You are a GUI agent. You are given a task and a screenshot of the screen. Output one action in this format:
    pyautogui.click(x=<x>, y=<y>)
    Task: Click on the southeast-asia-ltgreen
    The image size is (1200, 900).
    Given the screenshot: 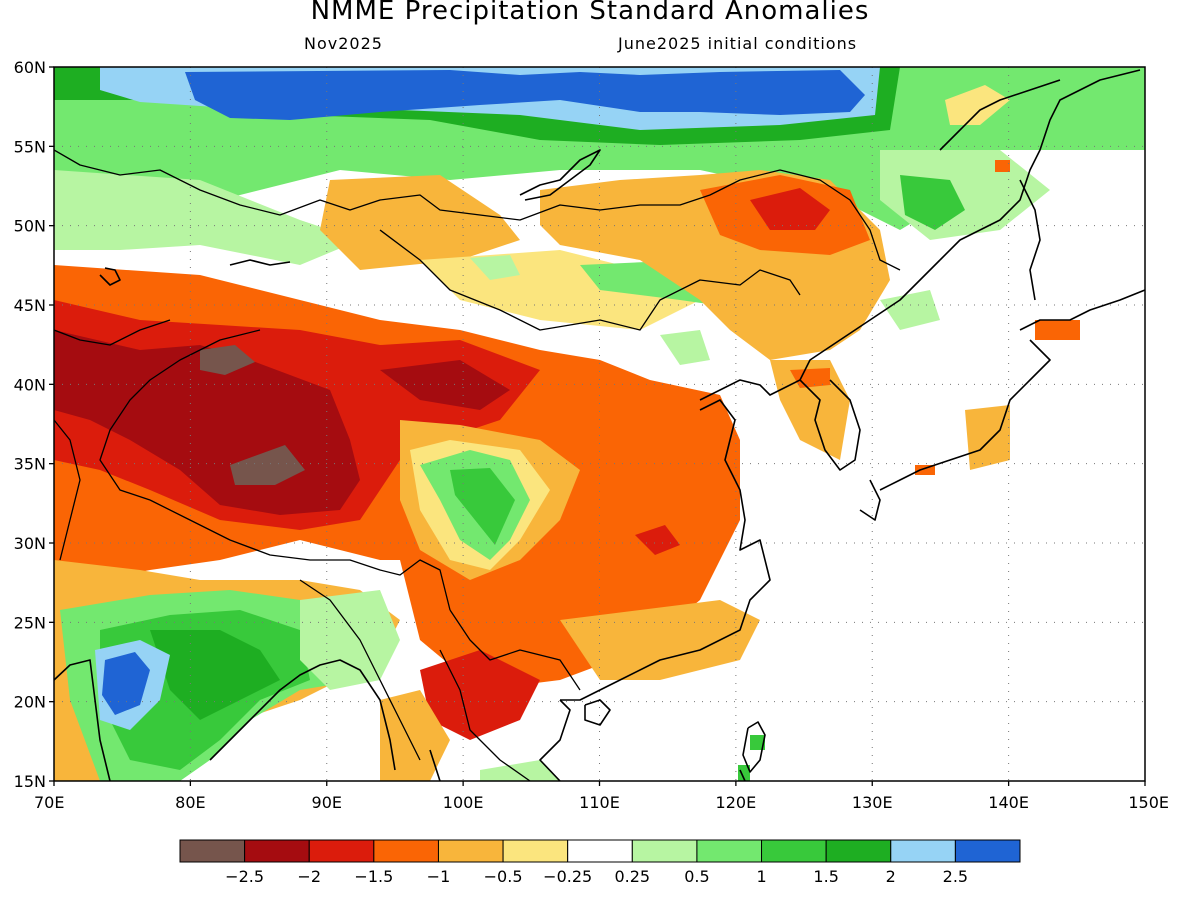 What is the action you would take?
    pyautogui.click(x=520, y=770)
    